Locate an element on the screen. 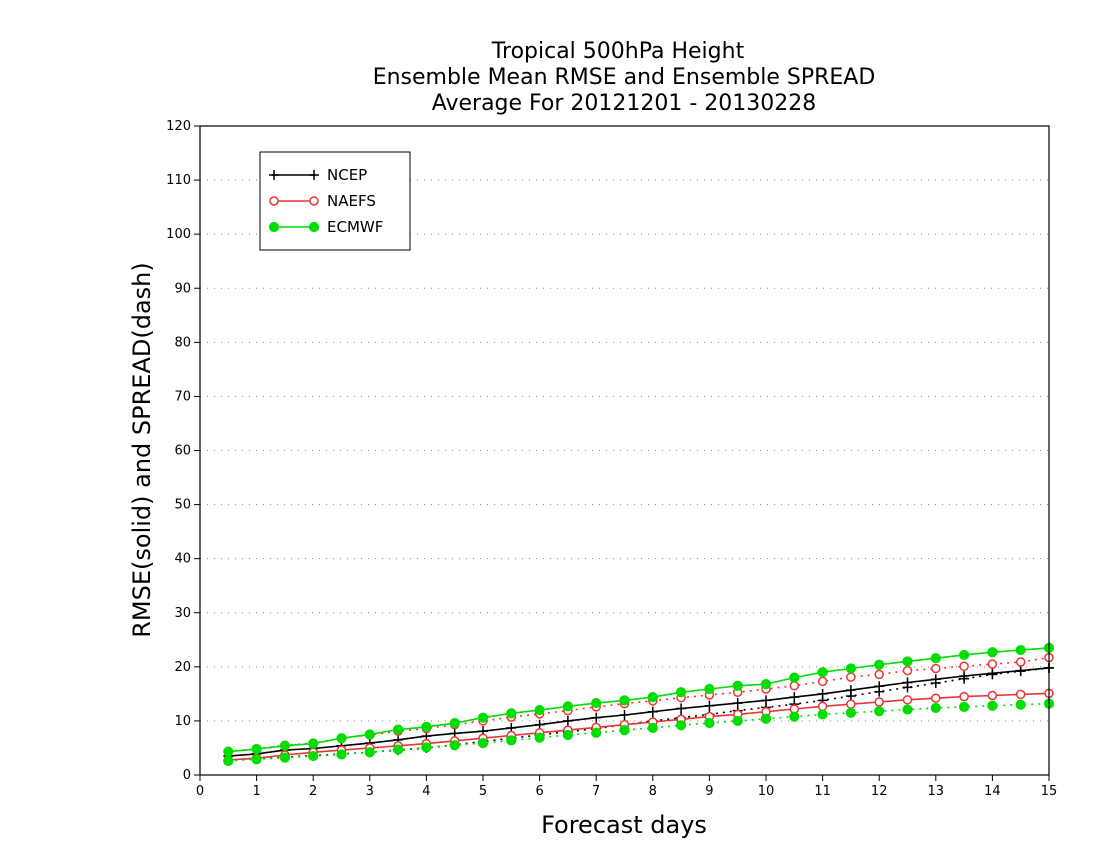  series-ecmwf is located at coordinates (639, 704).